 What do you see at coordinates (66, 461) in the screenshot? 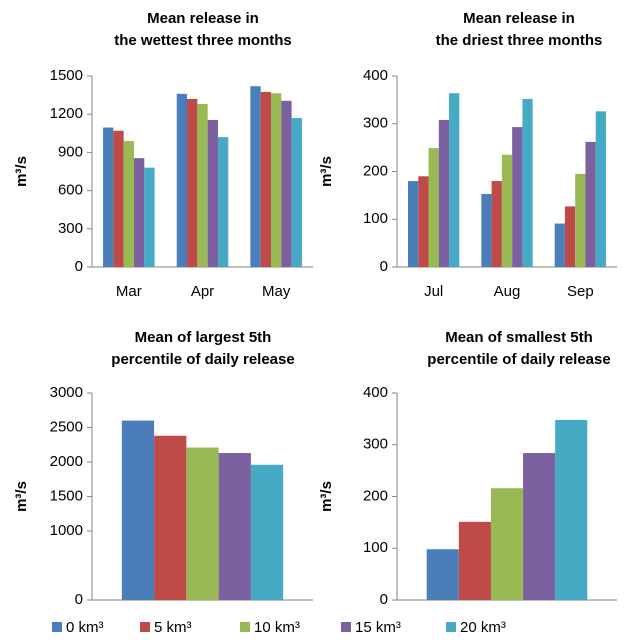
I see `y-tick-label: 2000` at bounding box center [66, 461].